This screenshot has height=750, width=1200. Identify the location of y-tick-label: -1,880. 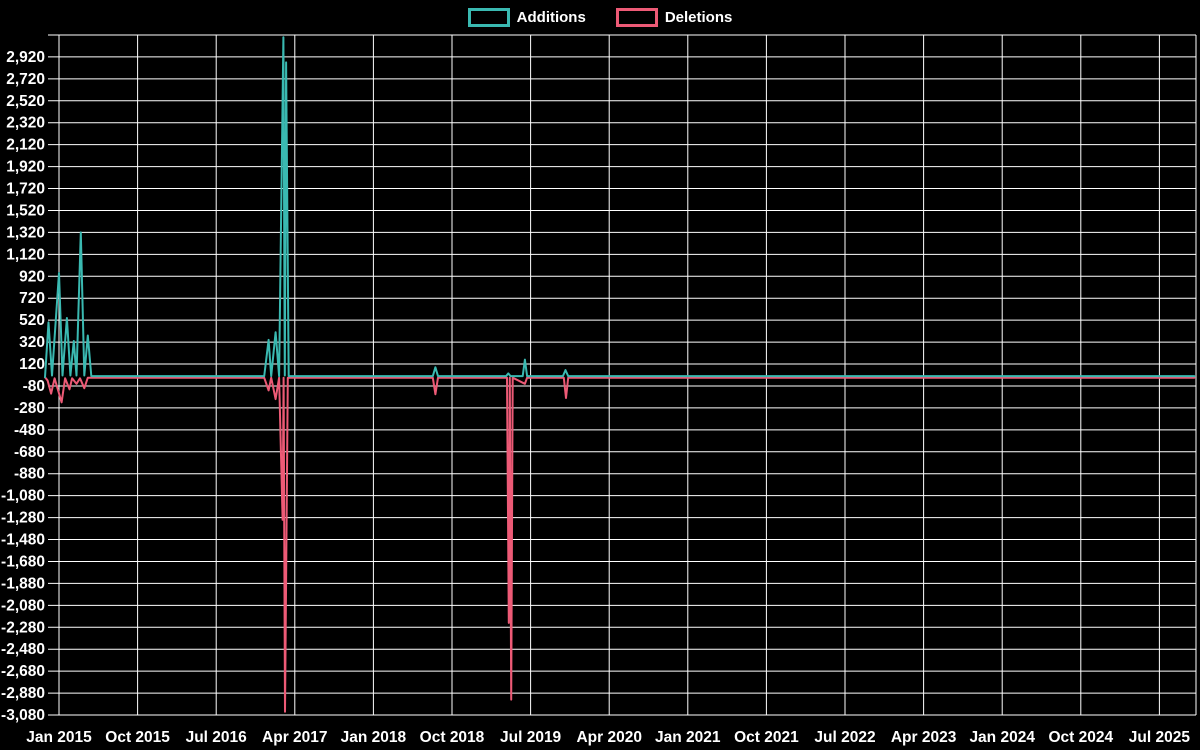
(23, 583).